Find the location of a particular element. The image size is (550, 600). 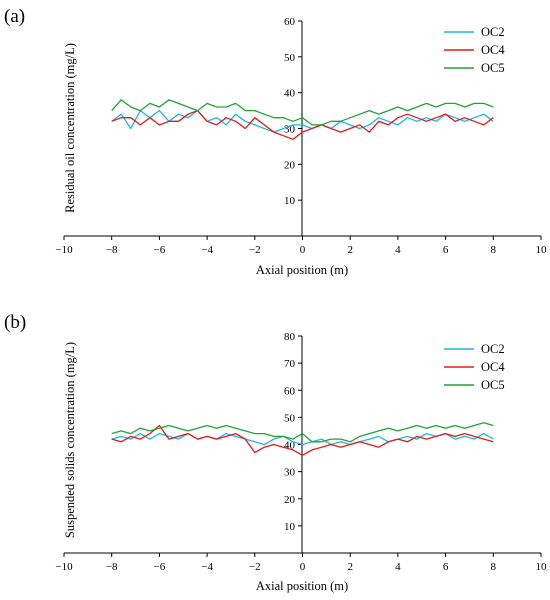

y-tick-label: 80 is located at coordinates (290, 337).